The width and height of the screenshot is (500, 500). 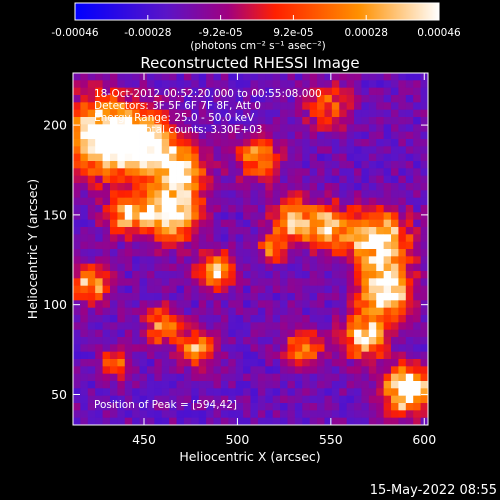 I want to click on colorbar-tick-label: -0.00028, so click(x=147, y=33).